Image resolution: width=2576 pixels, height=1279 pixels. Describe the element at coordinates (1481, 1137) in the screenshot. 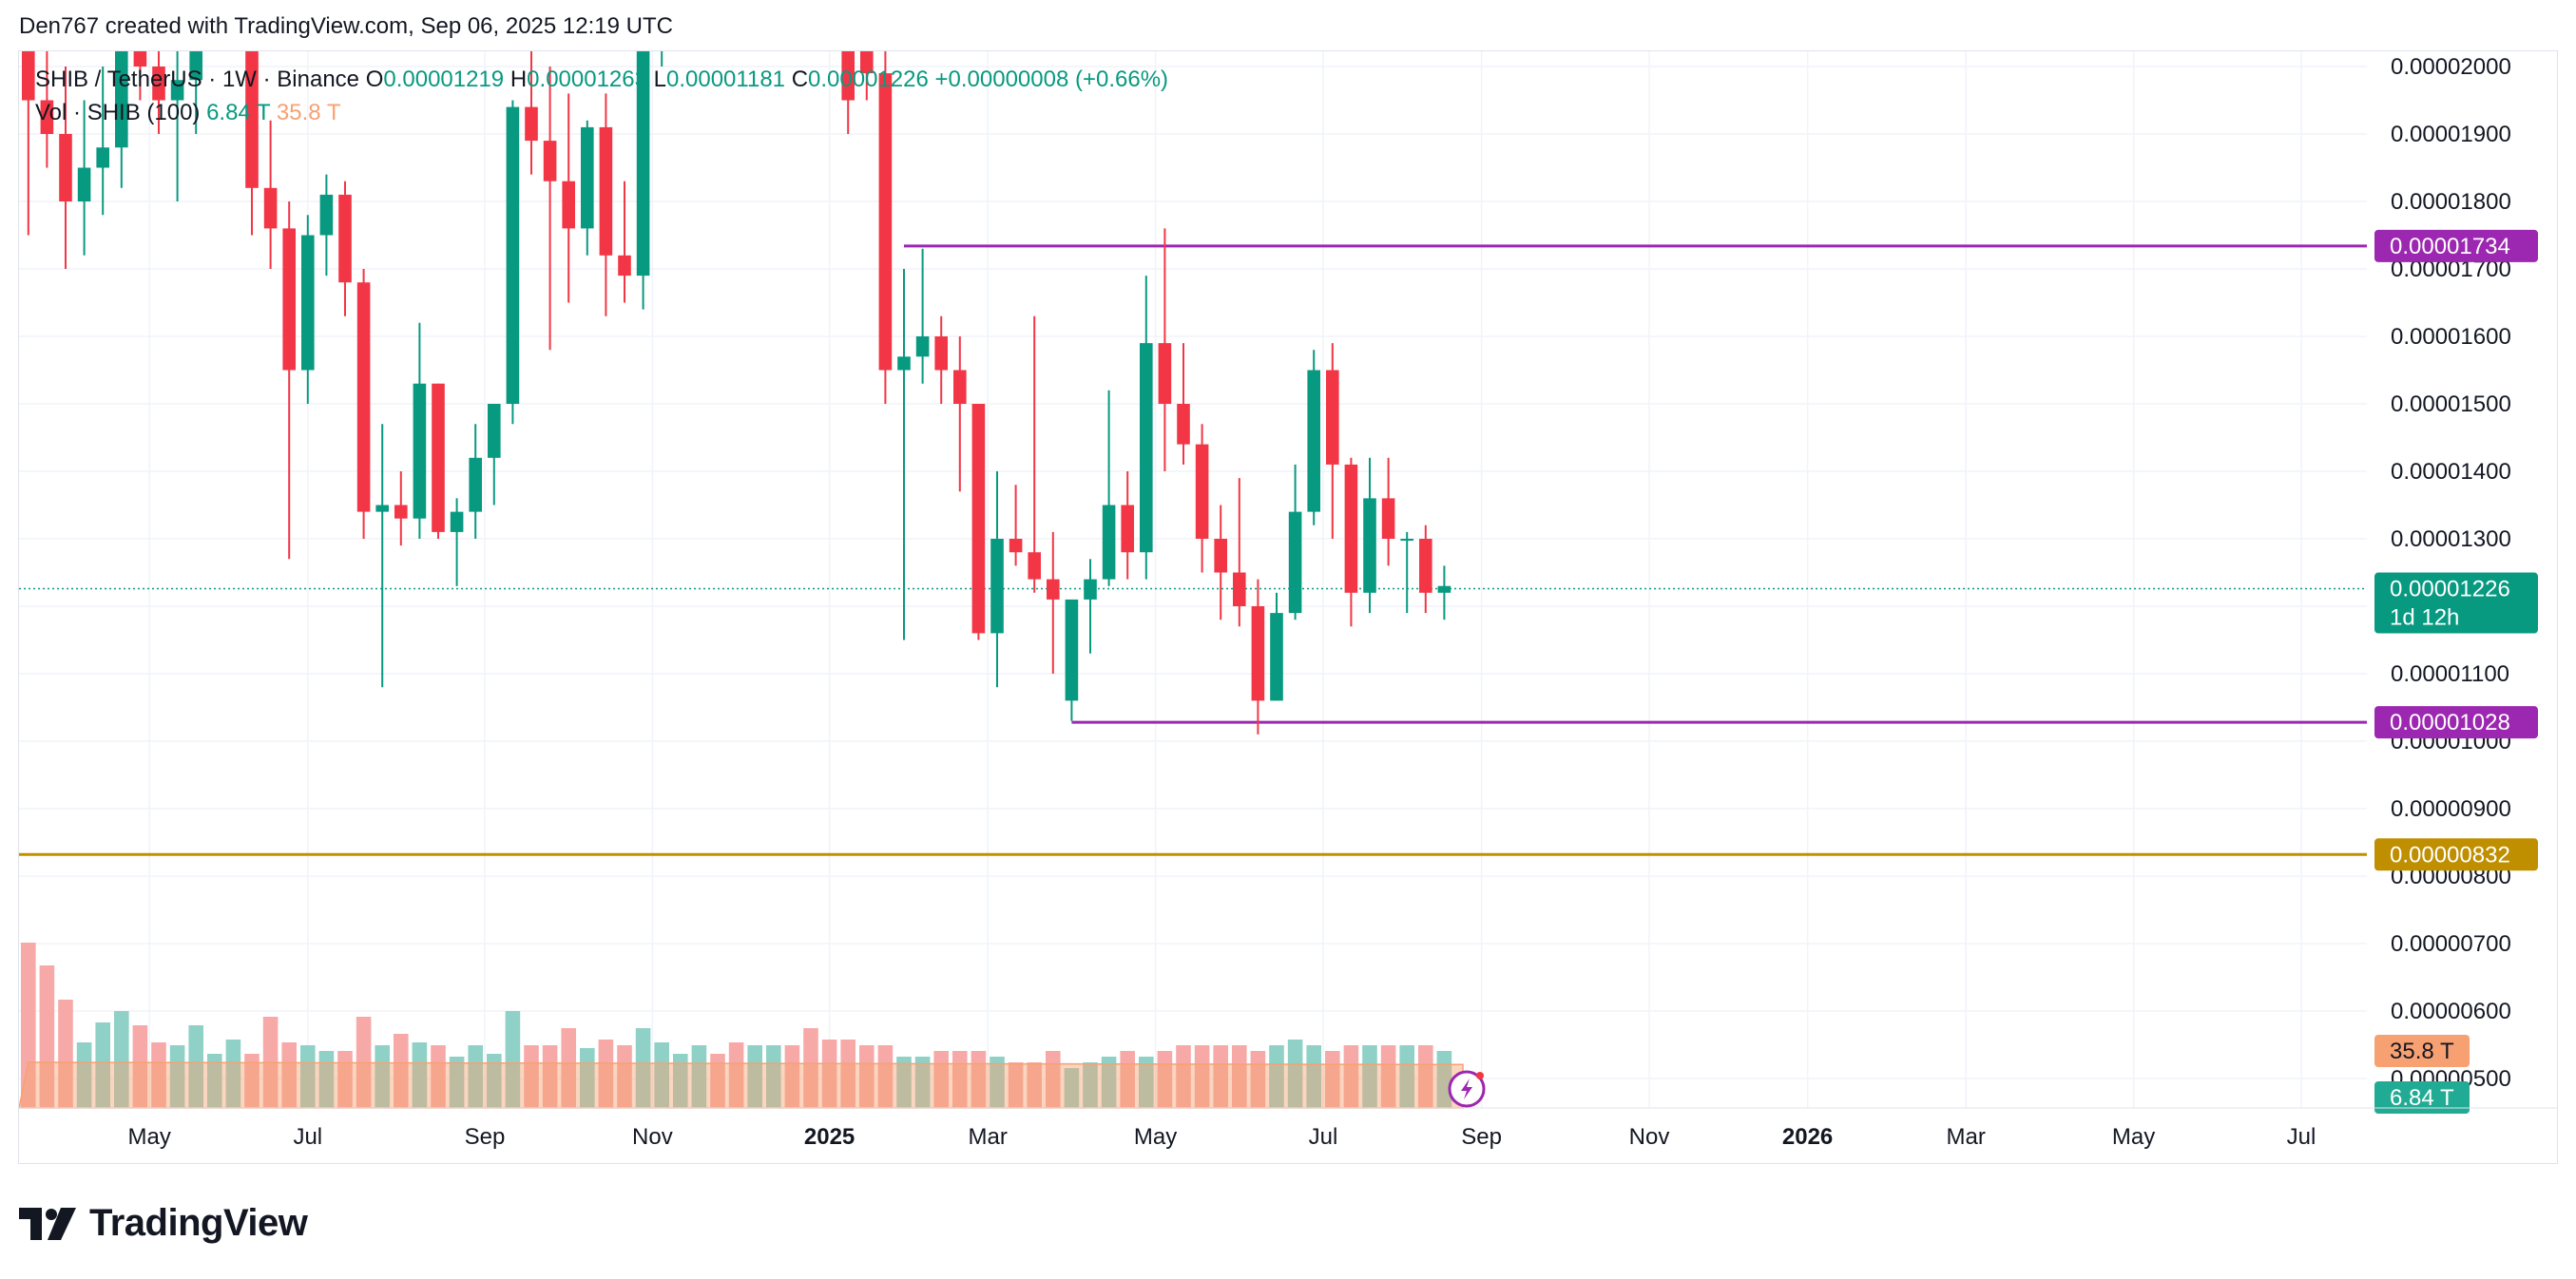

I see `time-axis-label: Sep` at that location.